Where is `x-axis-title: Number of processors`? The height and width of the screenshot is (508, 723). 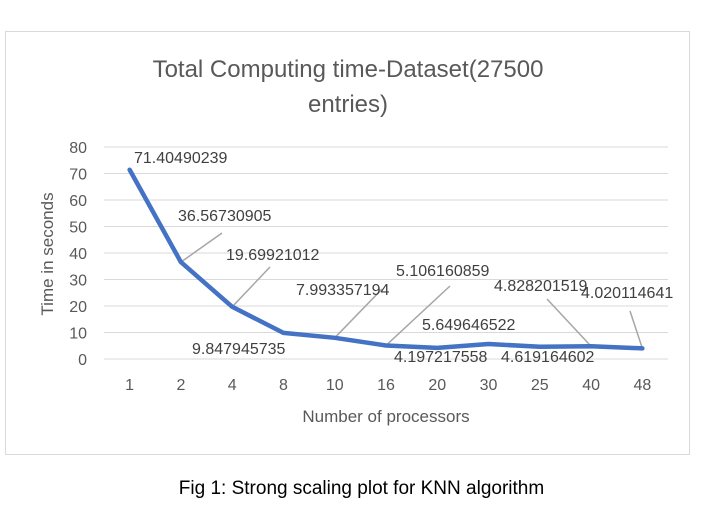 x-axis-title: Number of processors is located at coordinates (385, 416).